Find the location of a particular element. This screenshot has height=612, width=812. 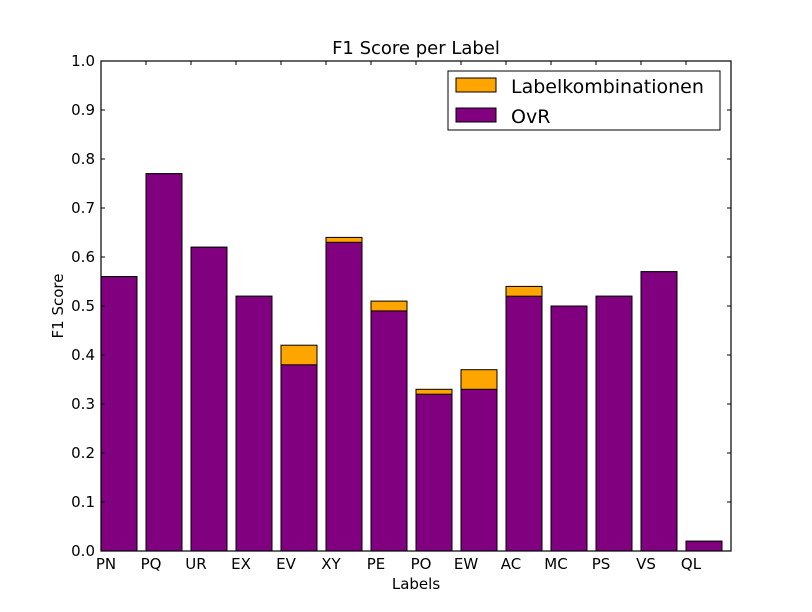

x-tick-label-ex: EX is located at coordinates (241, 564).